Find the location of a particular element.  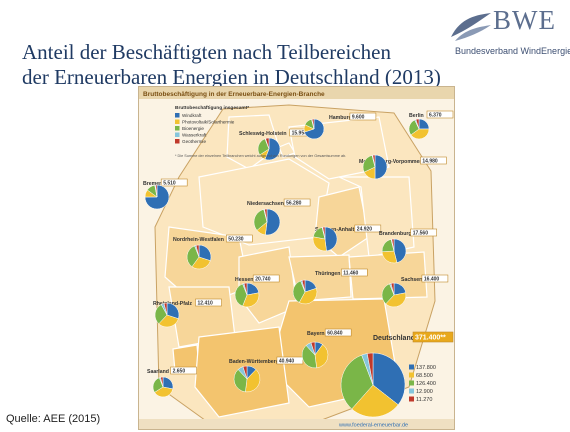

region-name-deutschland-gesamt: Deutschland gesamt is located at coordinates (407, 338).